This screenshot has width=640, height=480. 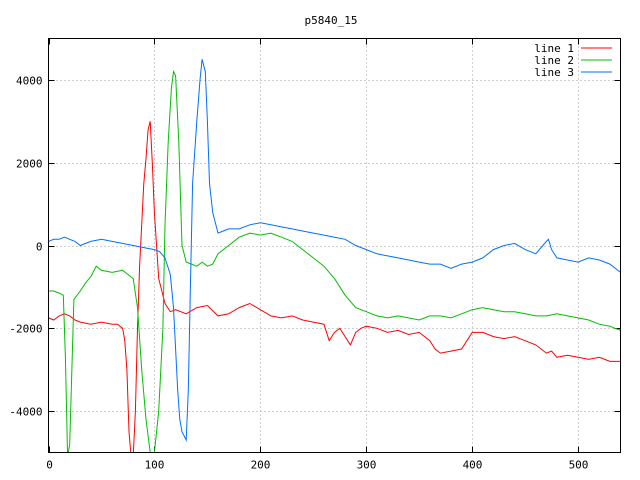 I want to click on y-tick-label: 2000, so click(x=29, y=164).